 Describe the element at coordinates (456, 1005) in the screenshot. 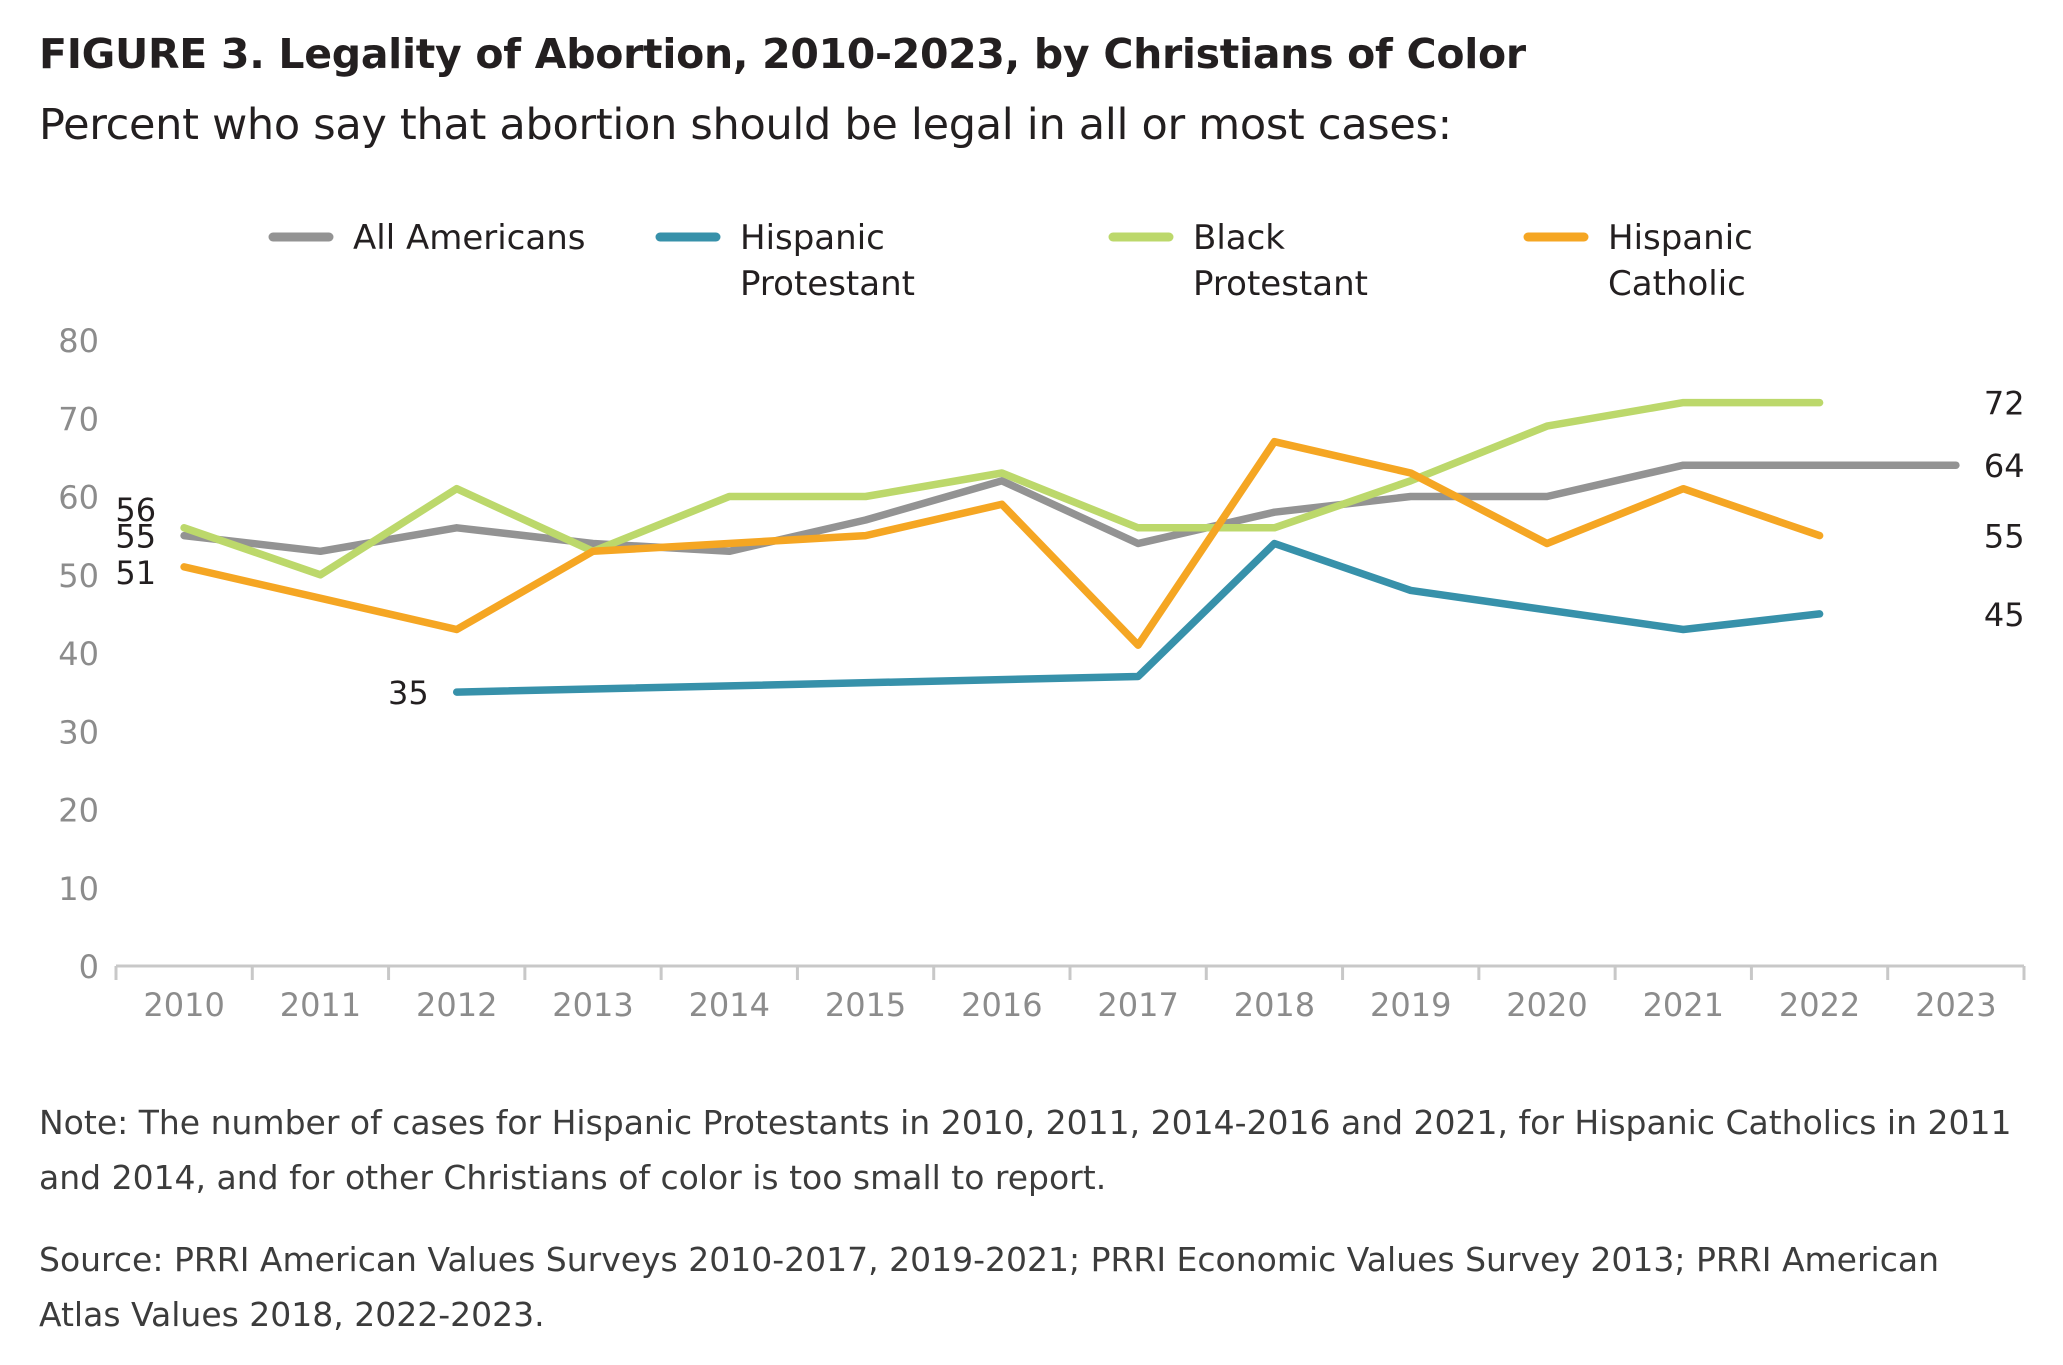

I see `x-tick-label: 2012` at that location.